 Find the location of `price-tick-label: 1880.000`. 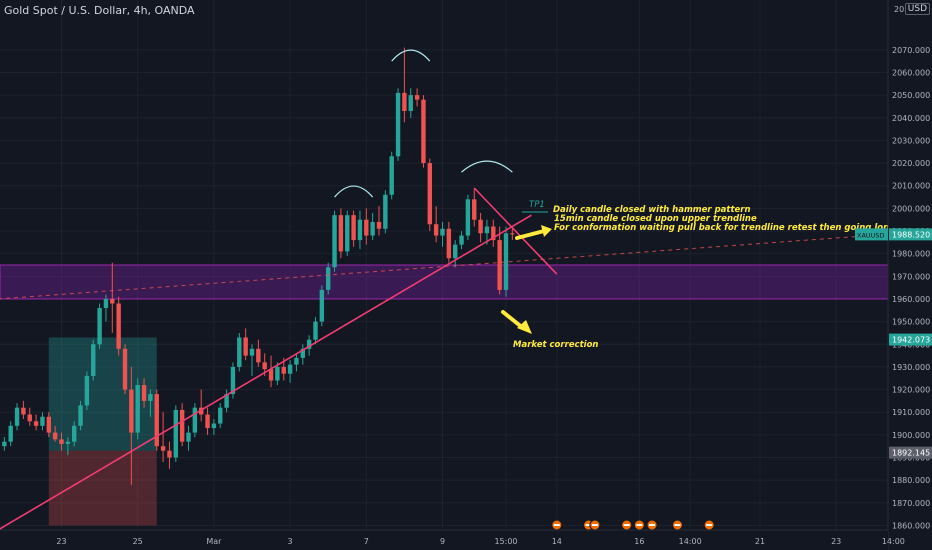

price-tick-label: 1880.000 is located at coordinates (911, 480).